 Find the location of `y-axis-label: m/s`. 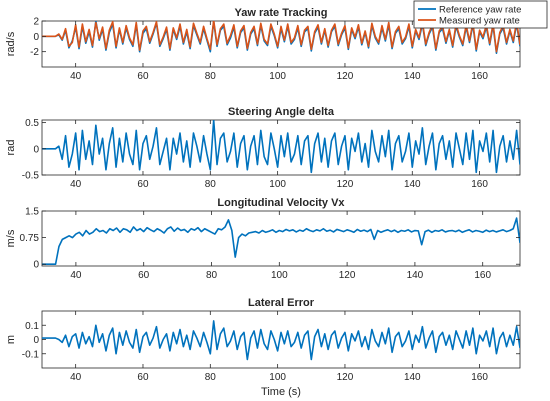

y-axis-label: m/s is located at coordinates (11, 238).